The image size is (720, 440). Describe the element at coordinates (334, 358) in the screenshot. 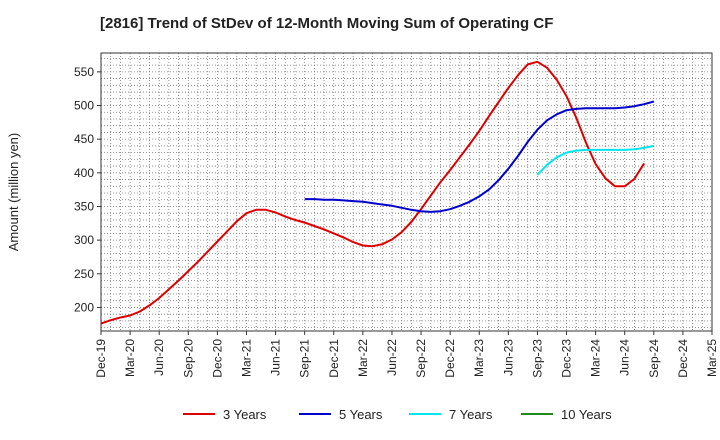

I see `x-tick-label: Dec-21` at that location.